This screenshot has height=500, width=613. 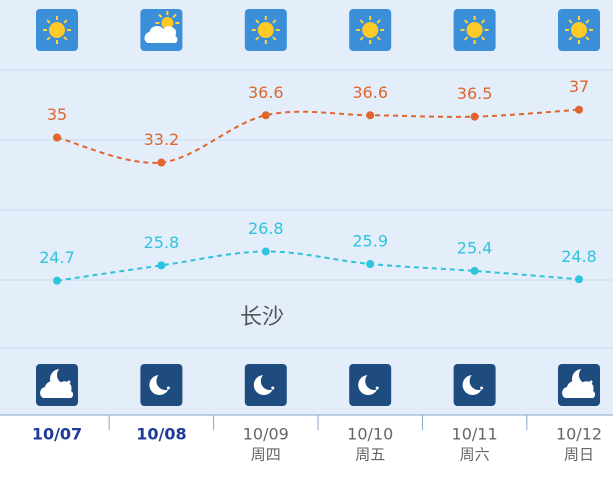 I want to click on value-label: 24.7, so click(x=57, y=257).